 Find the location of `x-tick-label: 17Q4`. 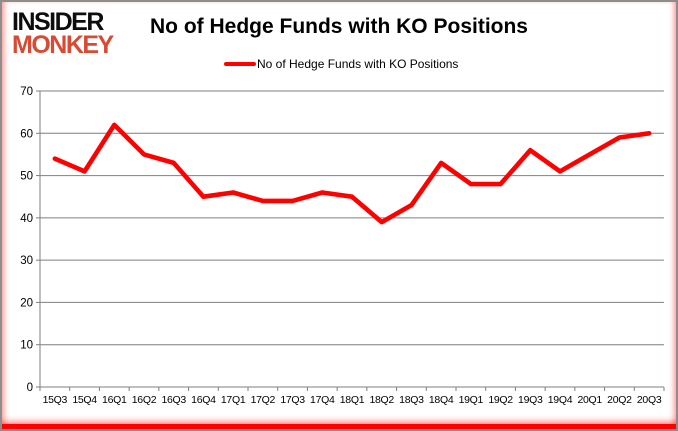

x-tick-label: 17Q4 is located at coordinates (322, 400).